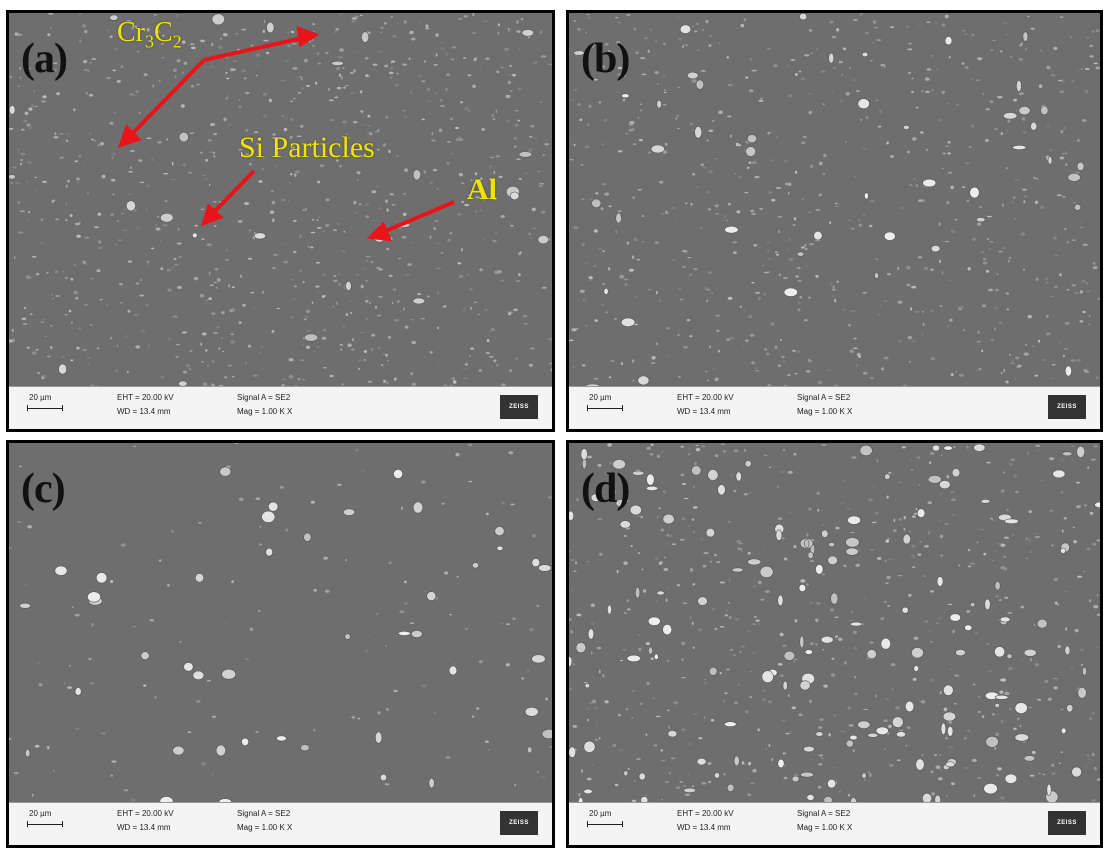  What do you see at coordinates (307, 147) in the screenshot?
I see `annotation-si-particles: Si Particles` at bounding box center [307, 147].